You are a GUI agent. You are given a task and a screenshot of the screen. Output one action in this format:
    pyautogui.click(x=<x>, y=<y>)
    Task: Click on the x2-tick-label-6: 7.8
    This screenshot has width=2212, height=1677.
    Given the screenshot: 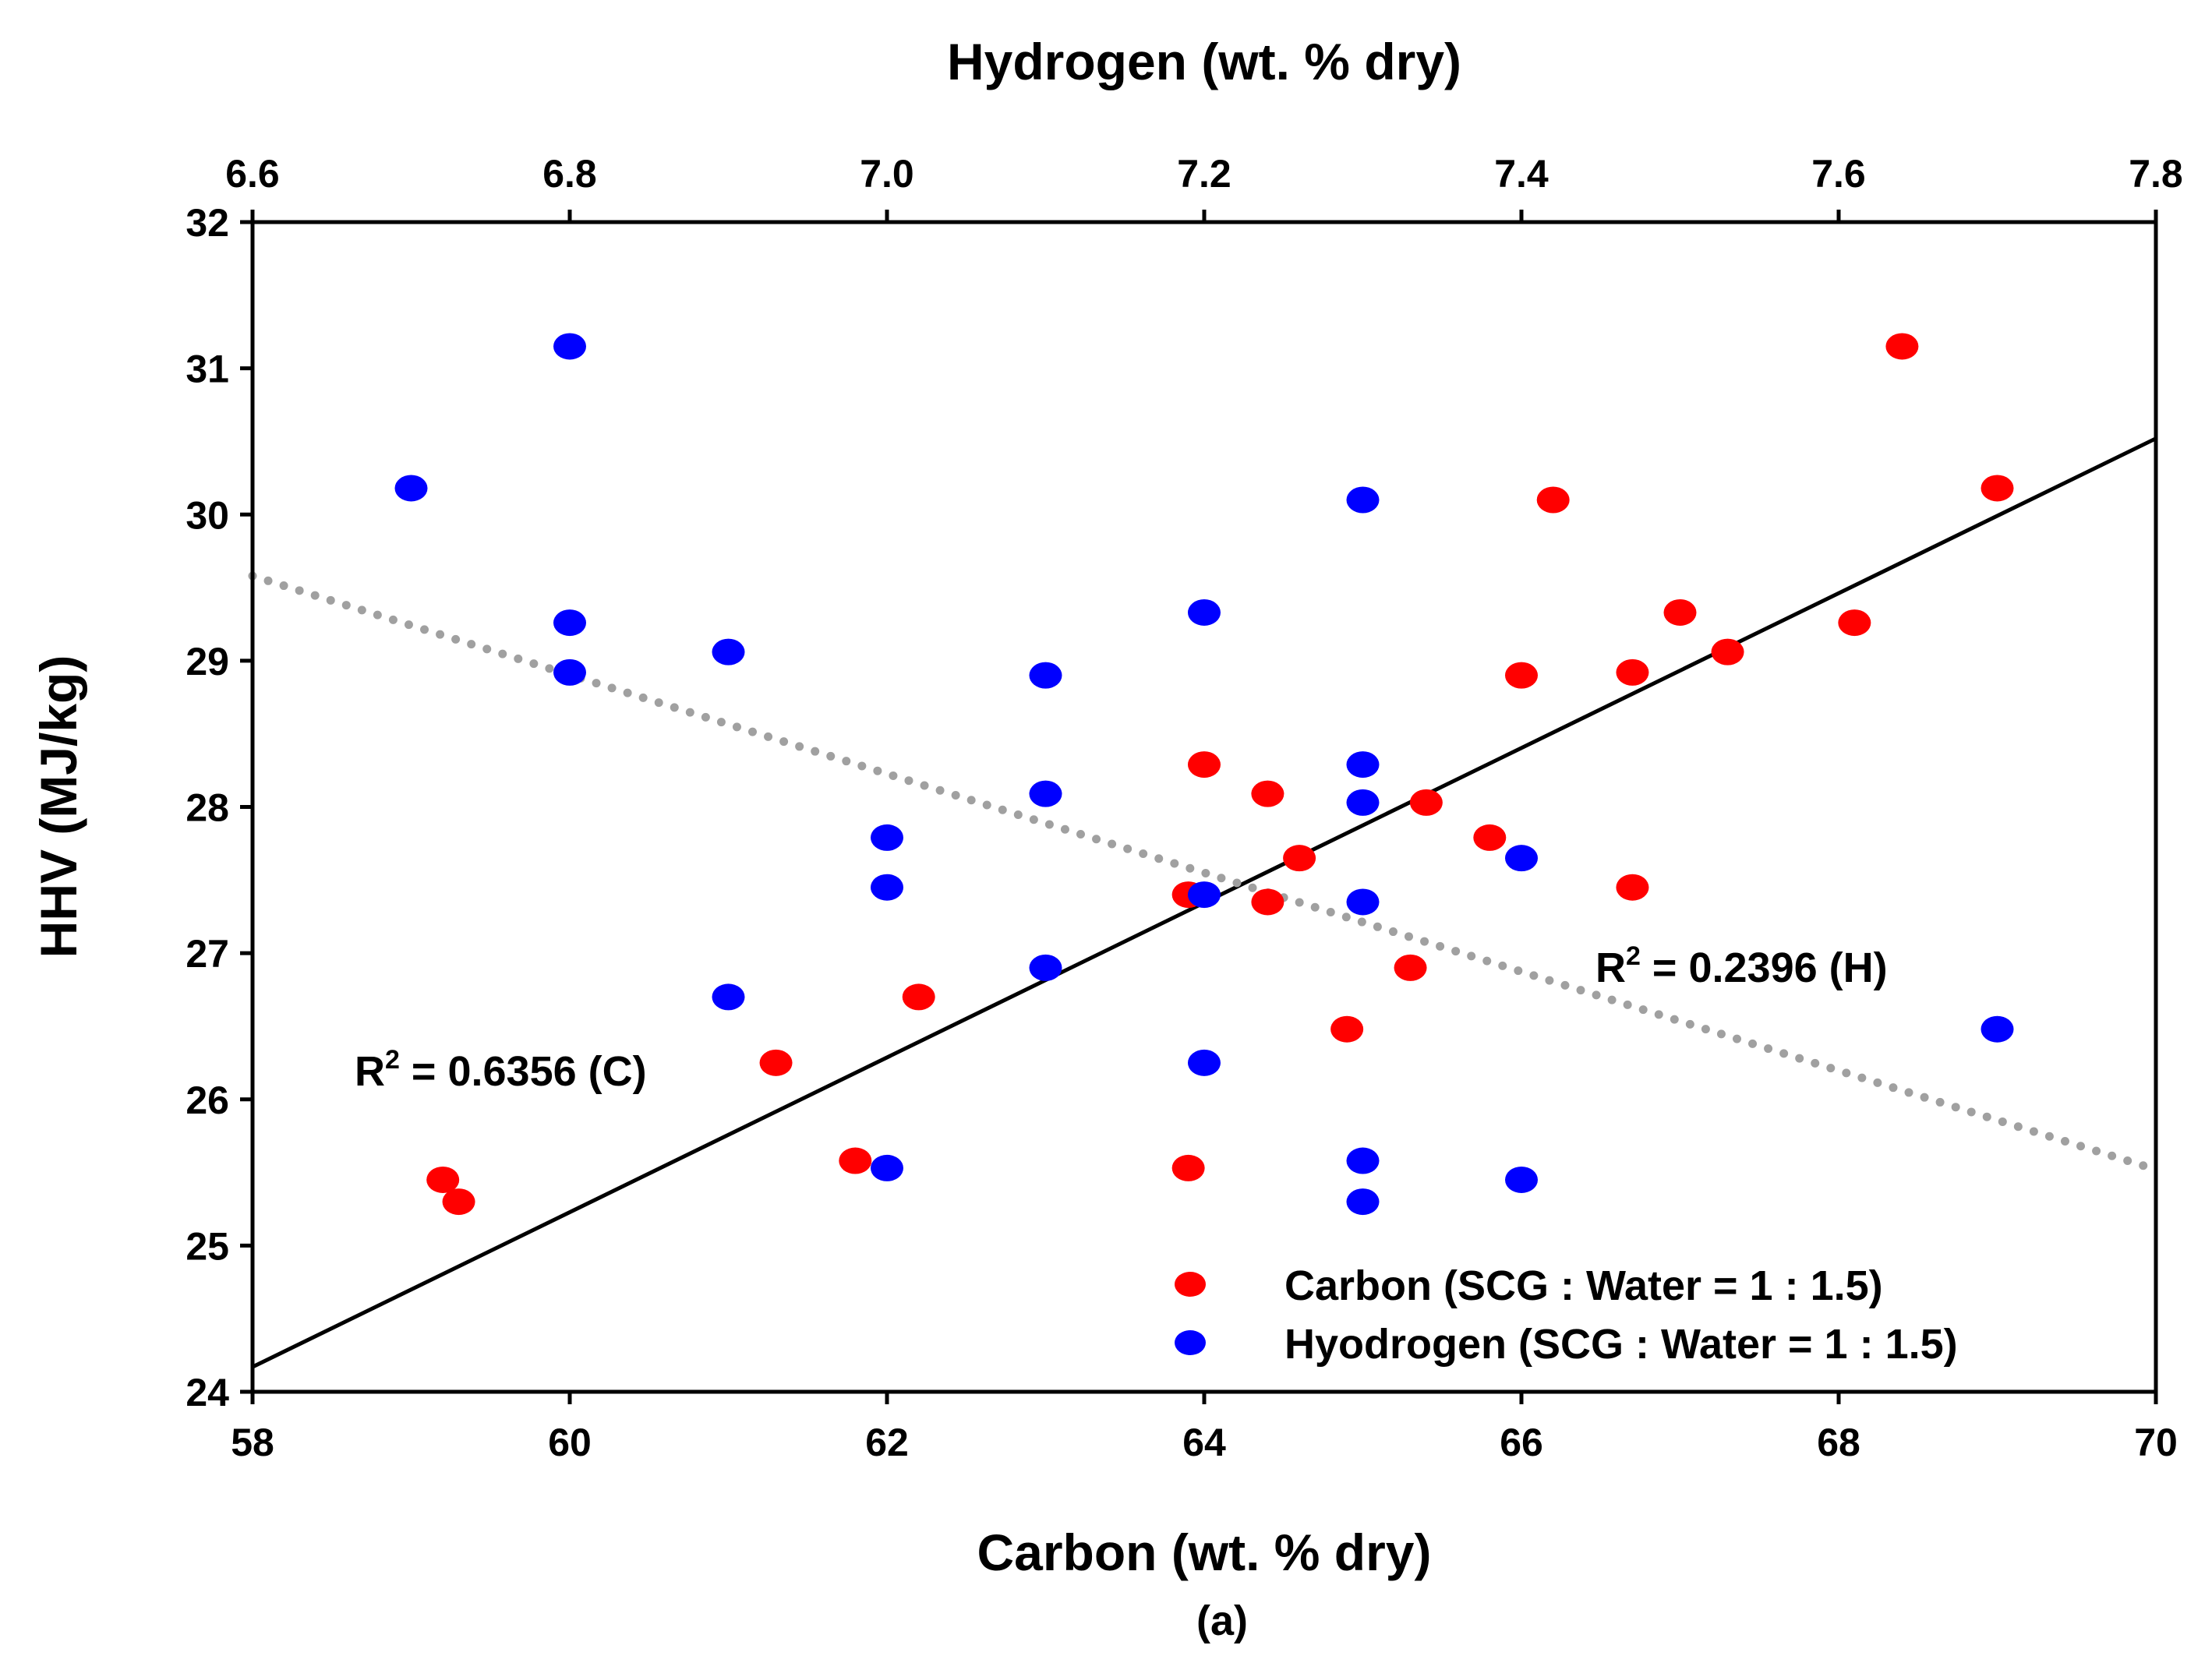 What is the action you would take?
    pyautogui.click(x=2156, y=174)
    